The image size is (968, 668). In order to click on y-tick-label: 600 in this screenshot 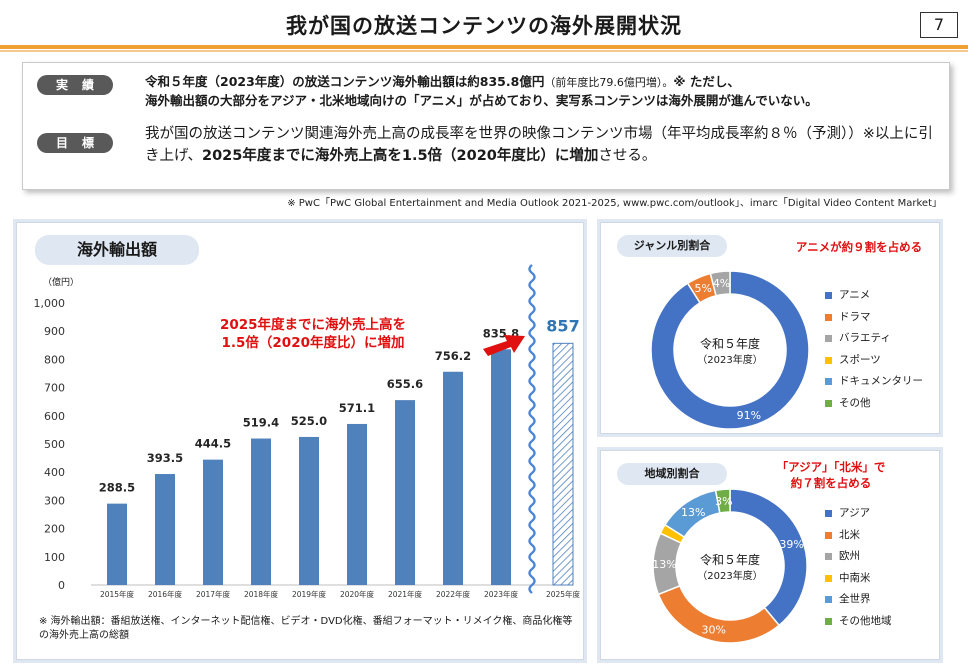, I will do `click(54, 416)`.